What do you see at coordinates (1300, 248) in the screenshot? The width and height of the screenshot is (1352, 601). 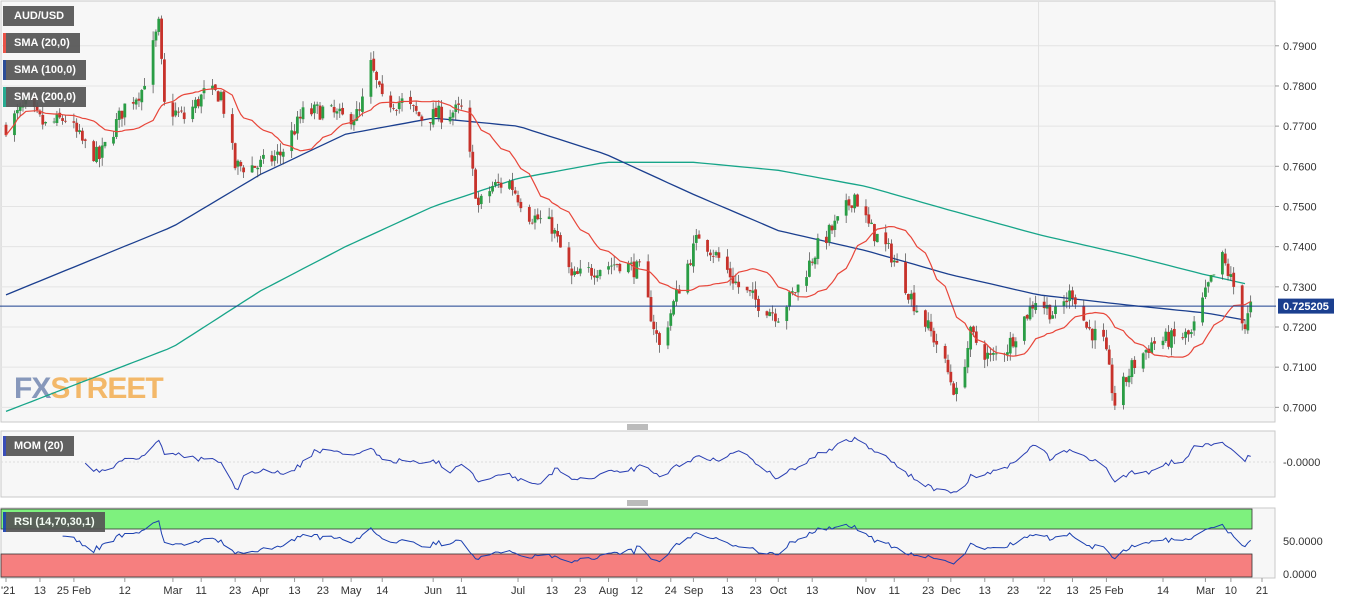 I see `price-tick-label: 0.7400` at bounding box center [1300, 248].